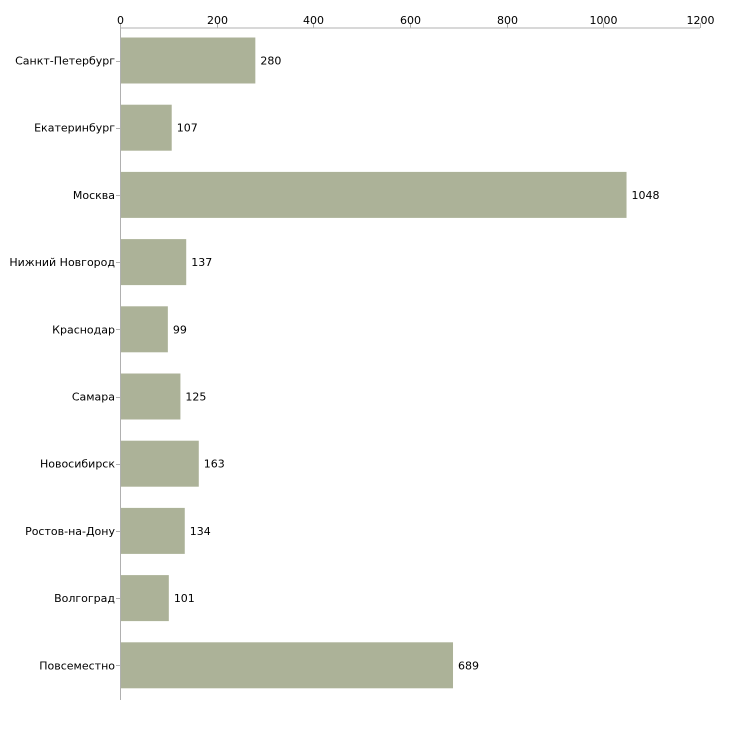  Describe the element at coordinates (195, 397) in the screenshot. I see `value-label: 125` at that location.